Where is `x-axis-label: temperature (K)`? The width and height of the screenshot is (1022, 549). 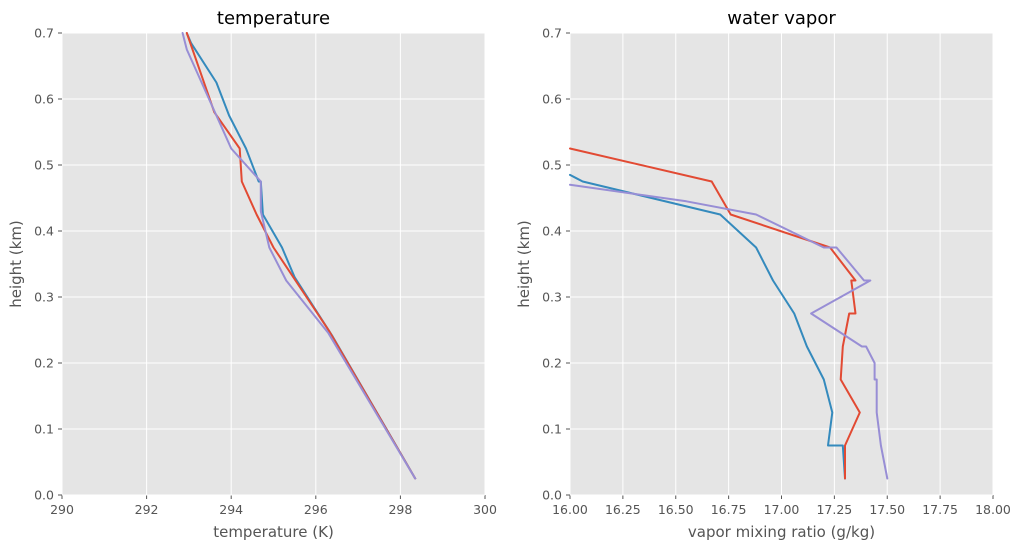
x-axis-label: temperature (K) is located at coordinates (273, 532).